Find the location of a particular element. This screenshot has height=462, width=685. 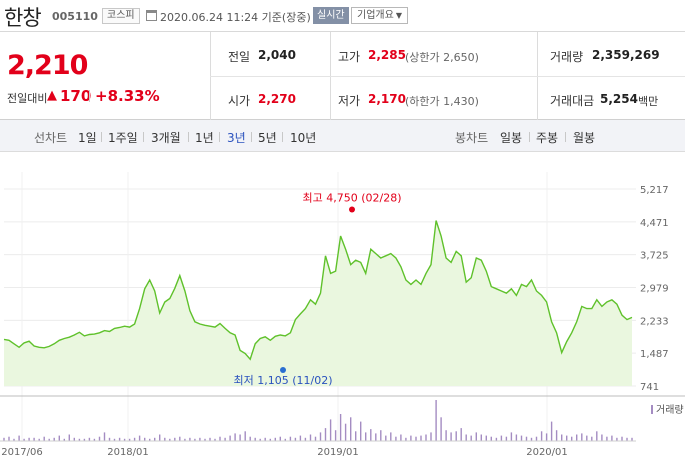

trade-amount-unit: 백만 is located at coordinates (648, 101).